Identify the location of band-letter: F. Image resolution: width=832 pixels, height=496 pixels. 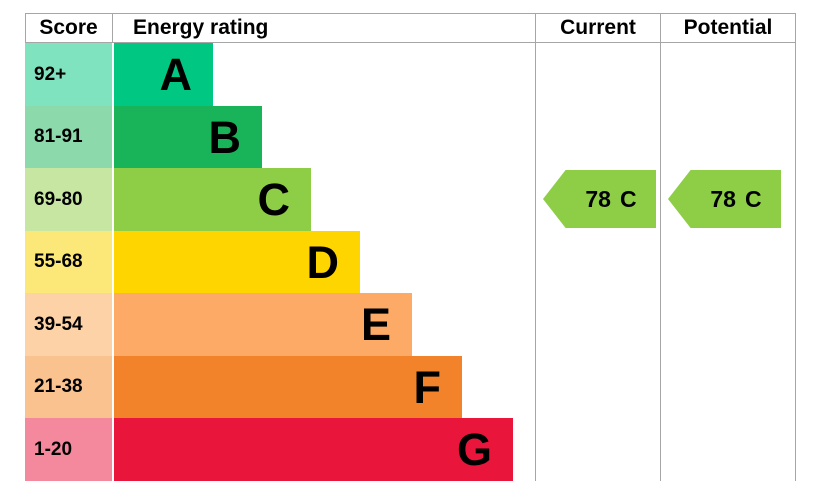
(427, 387).